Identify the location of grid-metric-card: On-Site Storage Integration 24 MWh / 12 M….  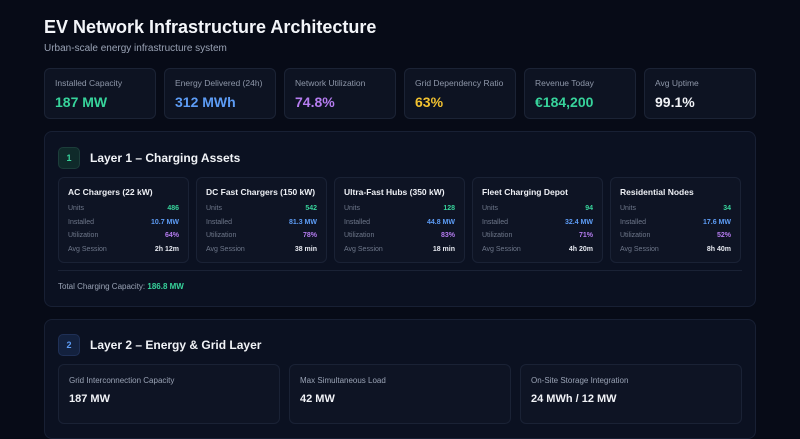
(631, 394).